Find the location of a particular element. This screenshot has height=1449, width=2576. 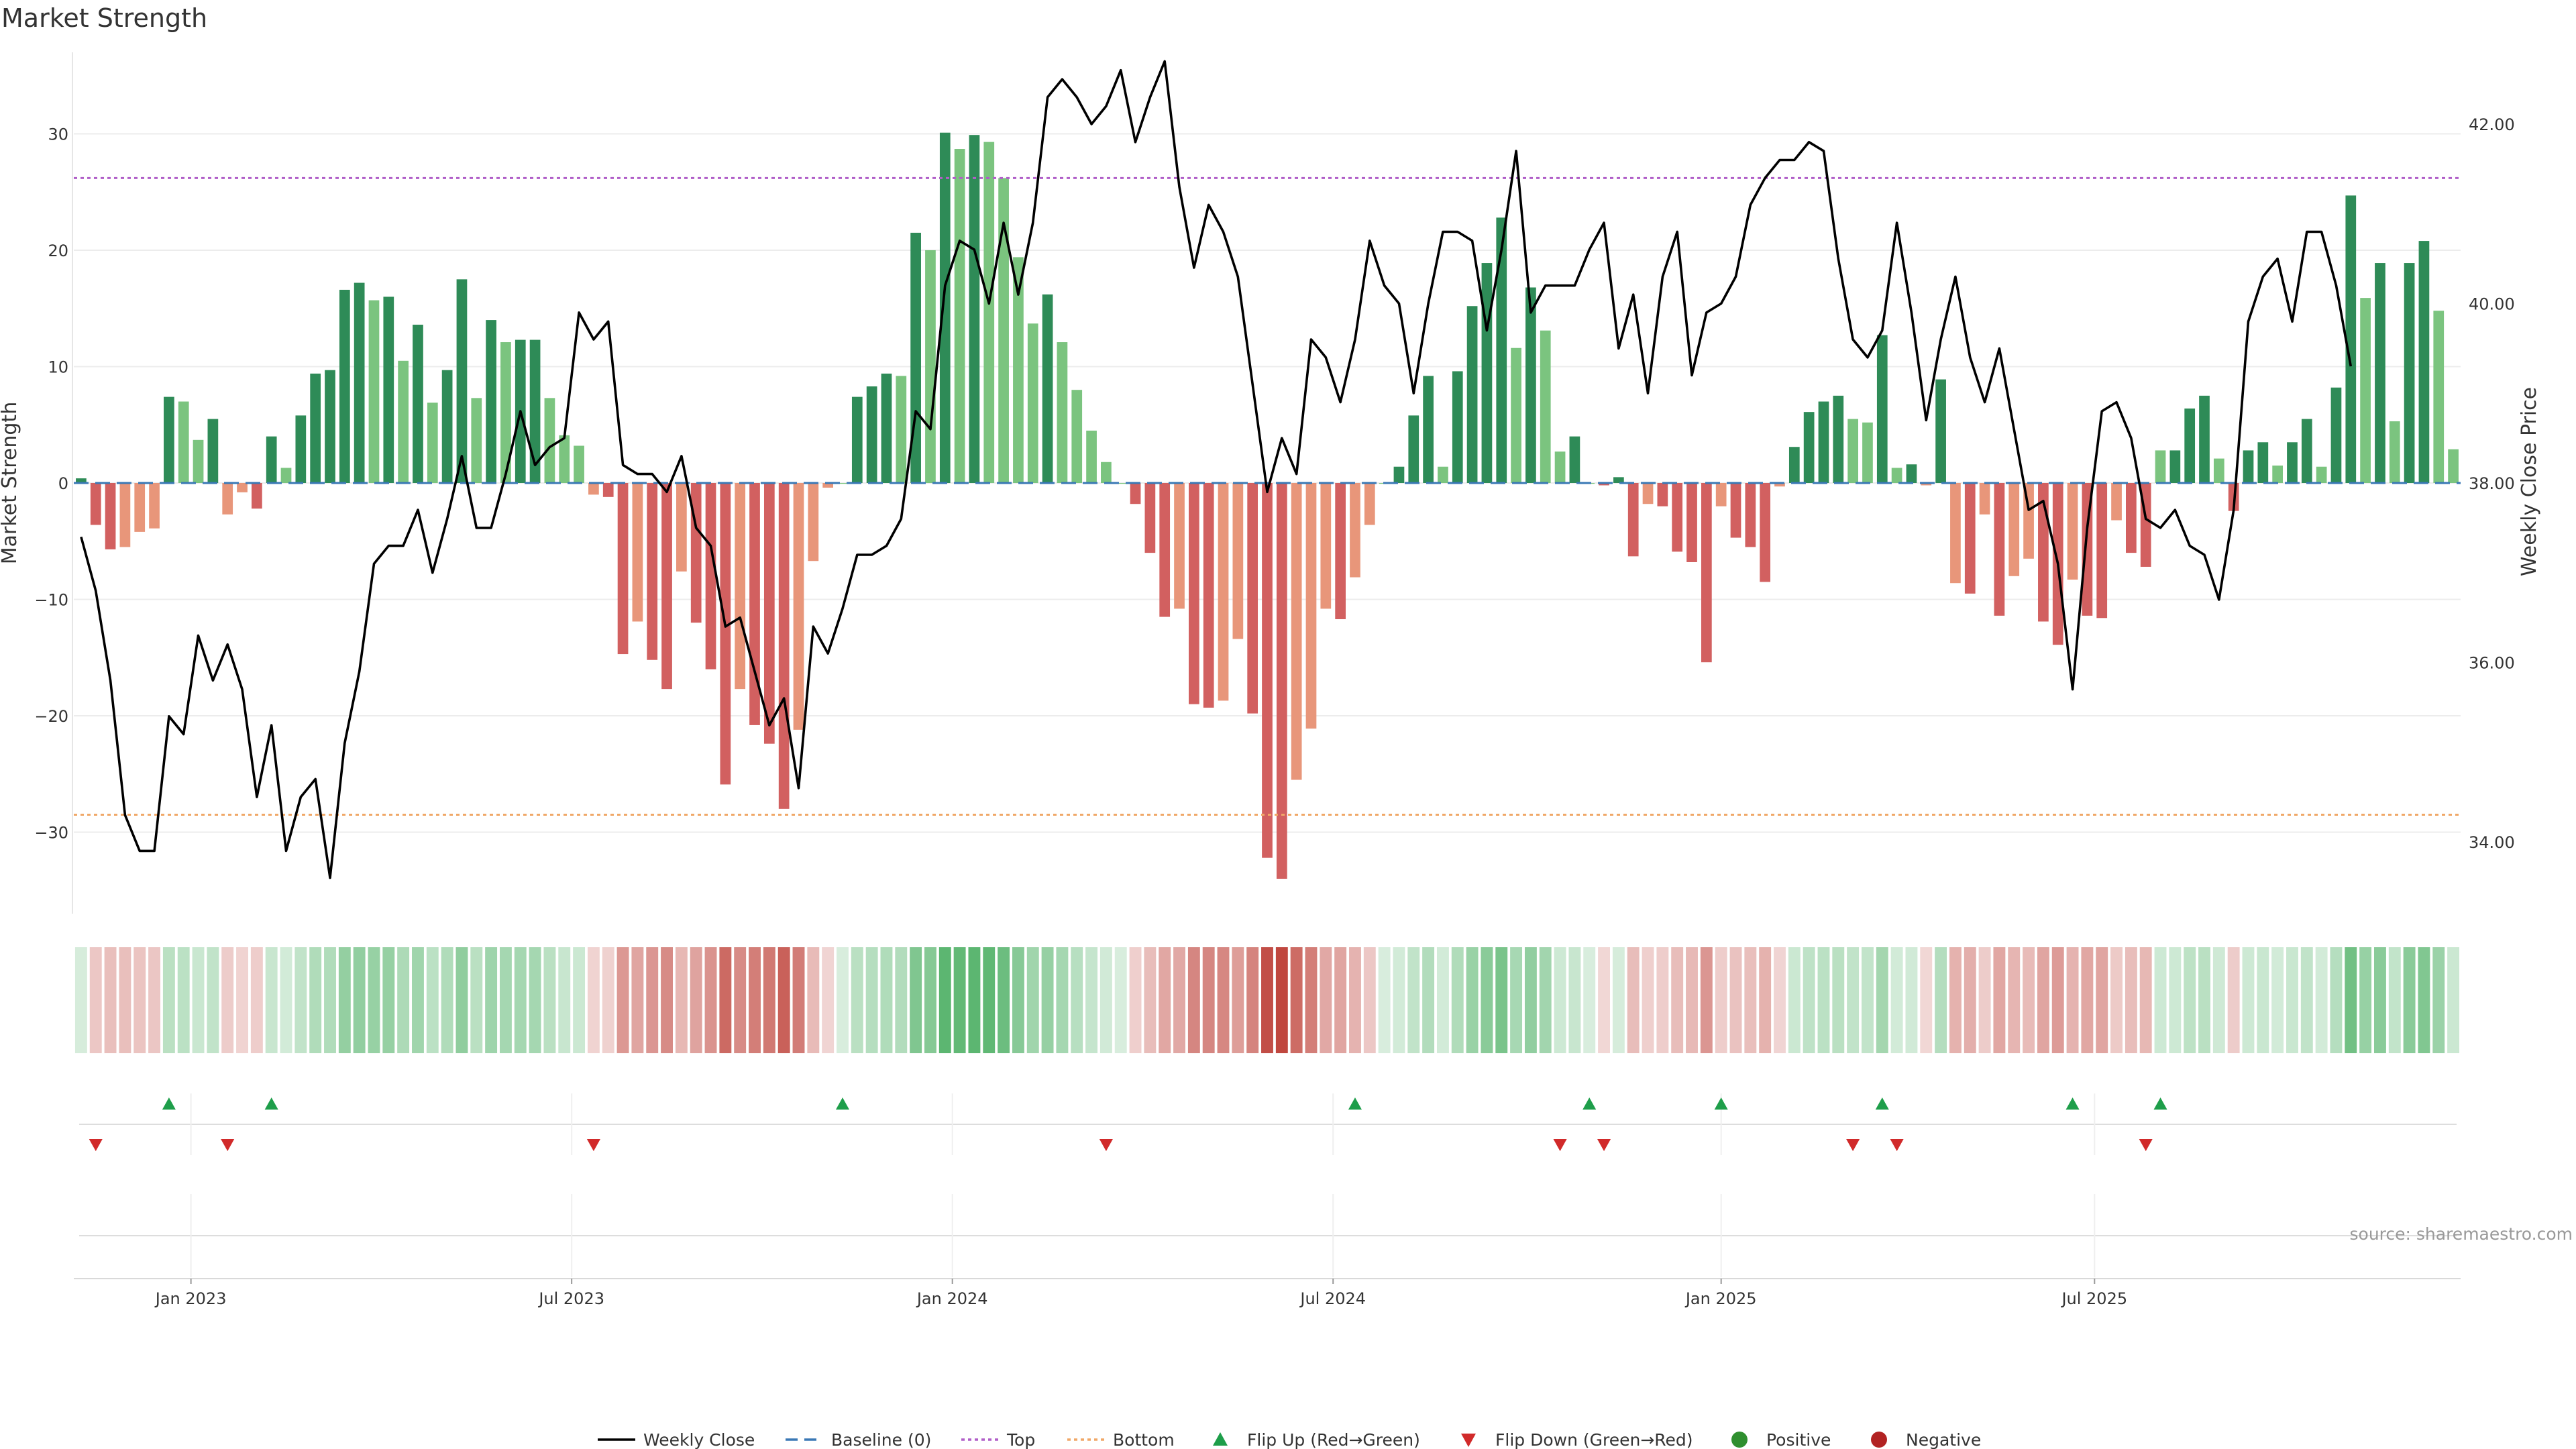

left-tick-label: −30 is located at coordinates (51, 833).